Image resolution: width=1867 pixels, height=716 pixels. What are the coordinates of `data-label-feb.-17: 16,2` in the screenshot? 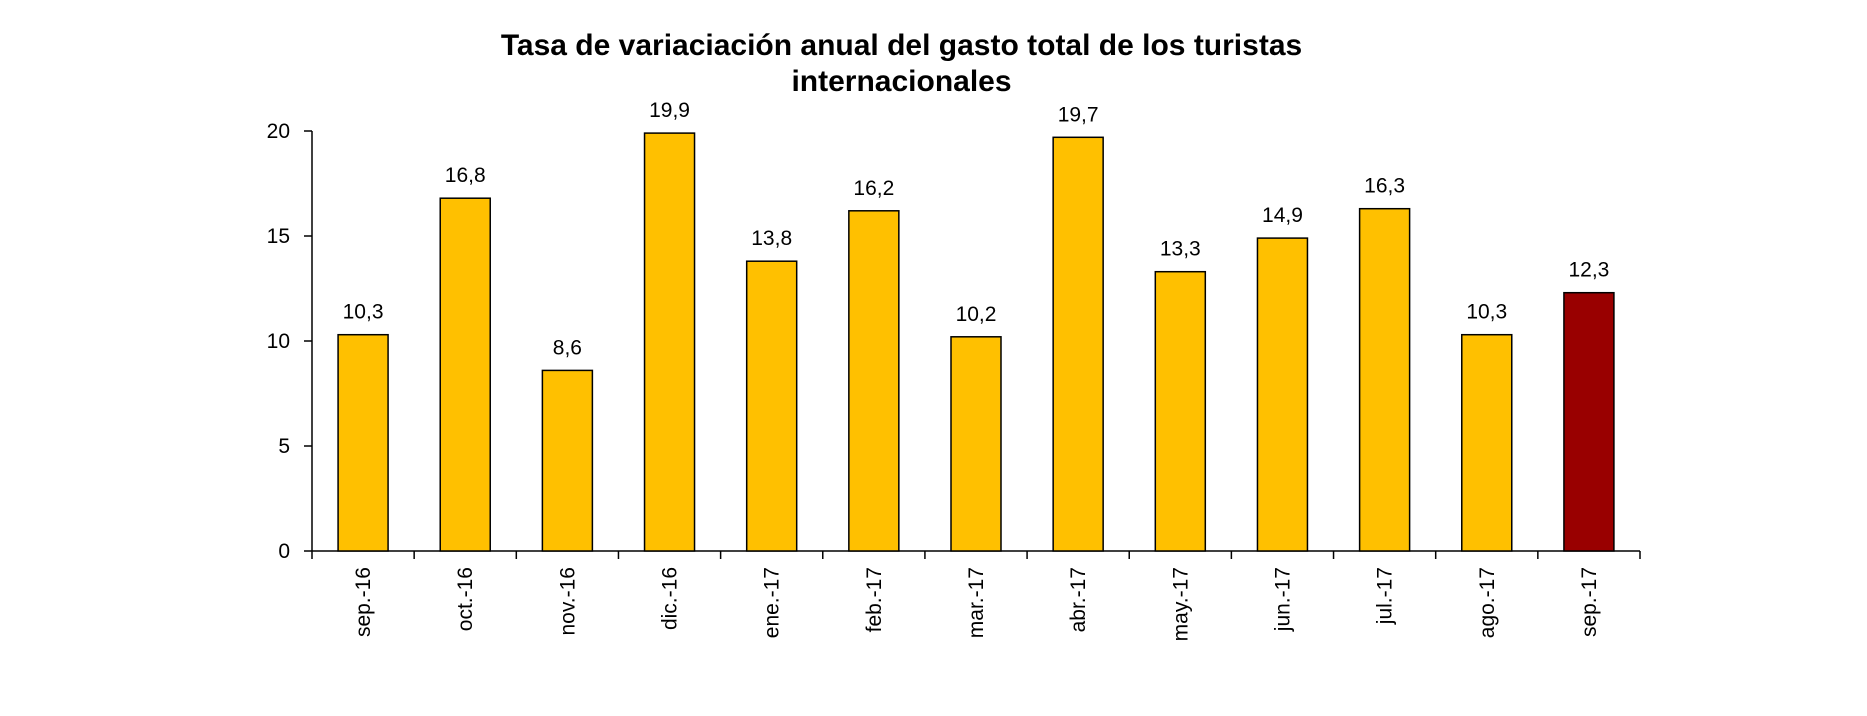 It's located at (873, 188).